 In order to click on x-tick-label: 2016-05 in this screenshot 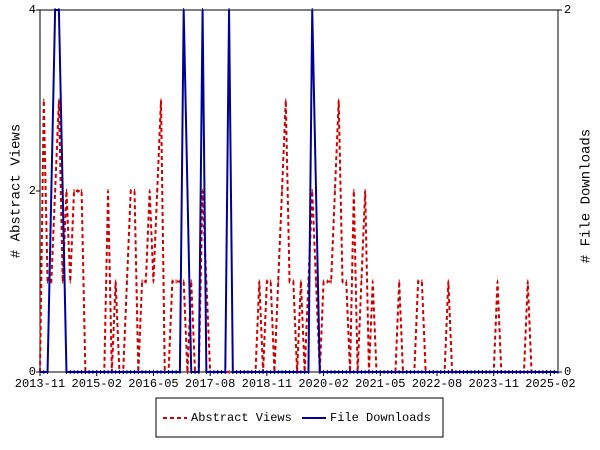, I will do `click(153, 384)`.